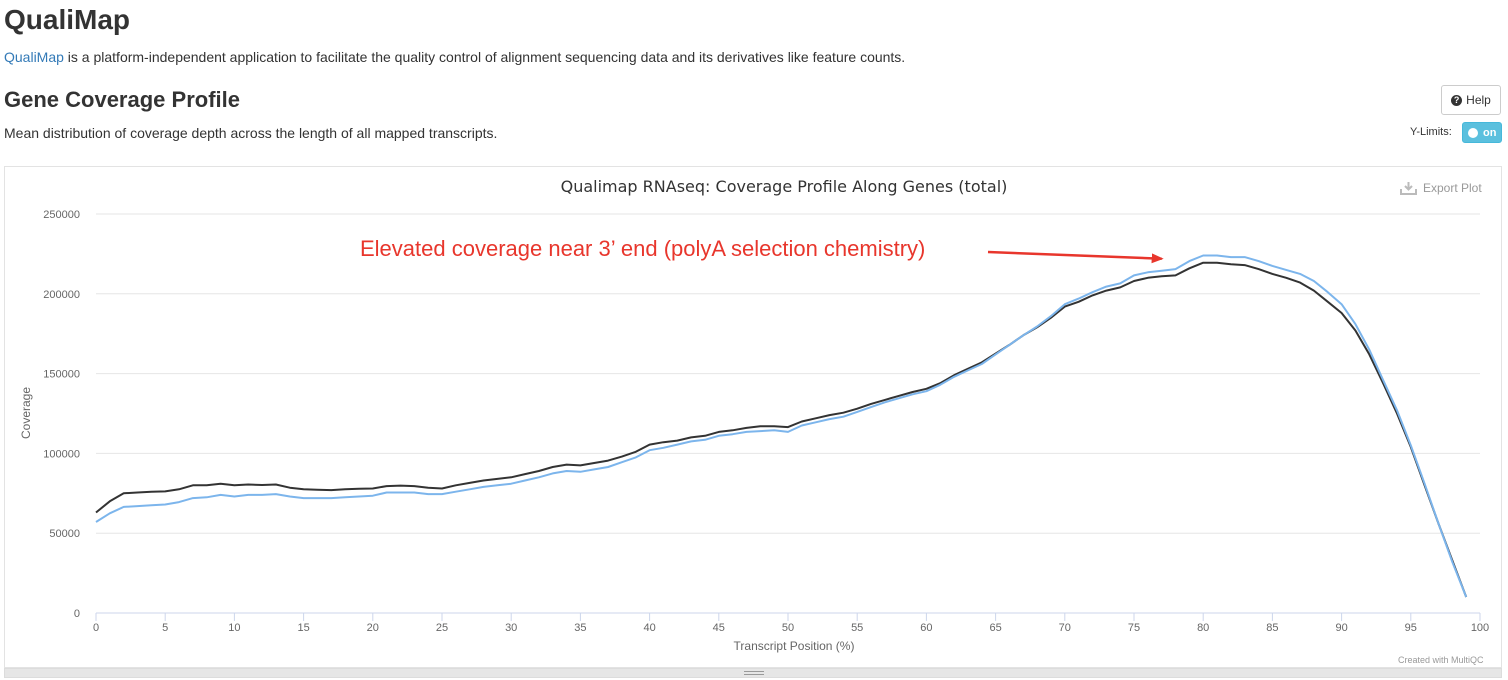  What do you see at coordinates (61, 295) in the screenshot?
I see `y-tick-label: 200000` at bounding box center [61, 295].